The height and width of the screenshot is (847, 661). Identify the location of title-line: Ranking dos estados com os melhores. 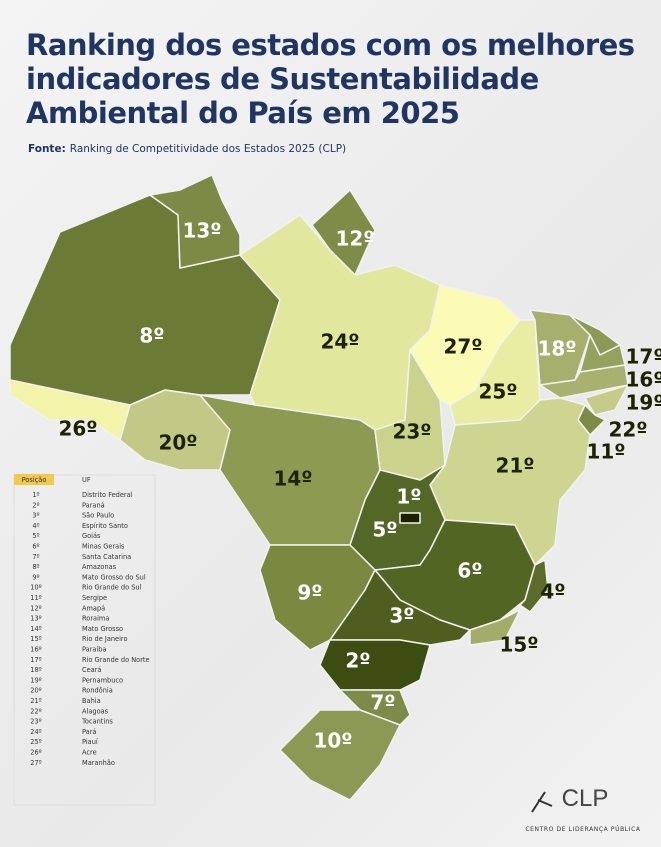
(330, 45).